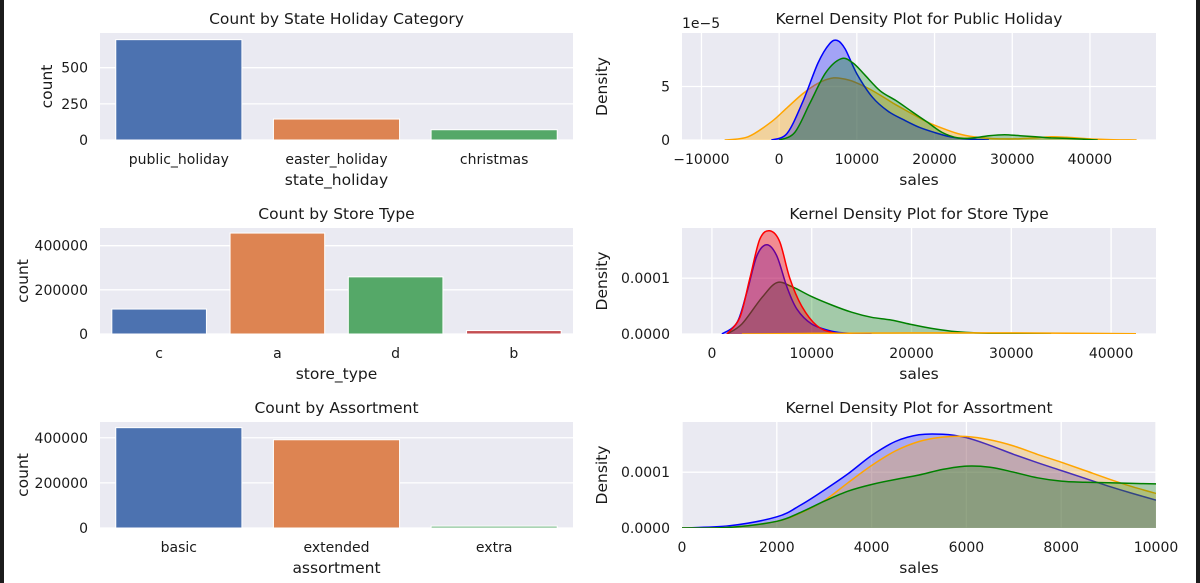  Describe the element at coordinates (337, 374) in the screenshot. I see `x-axis-label: store_type` at that location.